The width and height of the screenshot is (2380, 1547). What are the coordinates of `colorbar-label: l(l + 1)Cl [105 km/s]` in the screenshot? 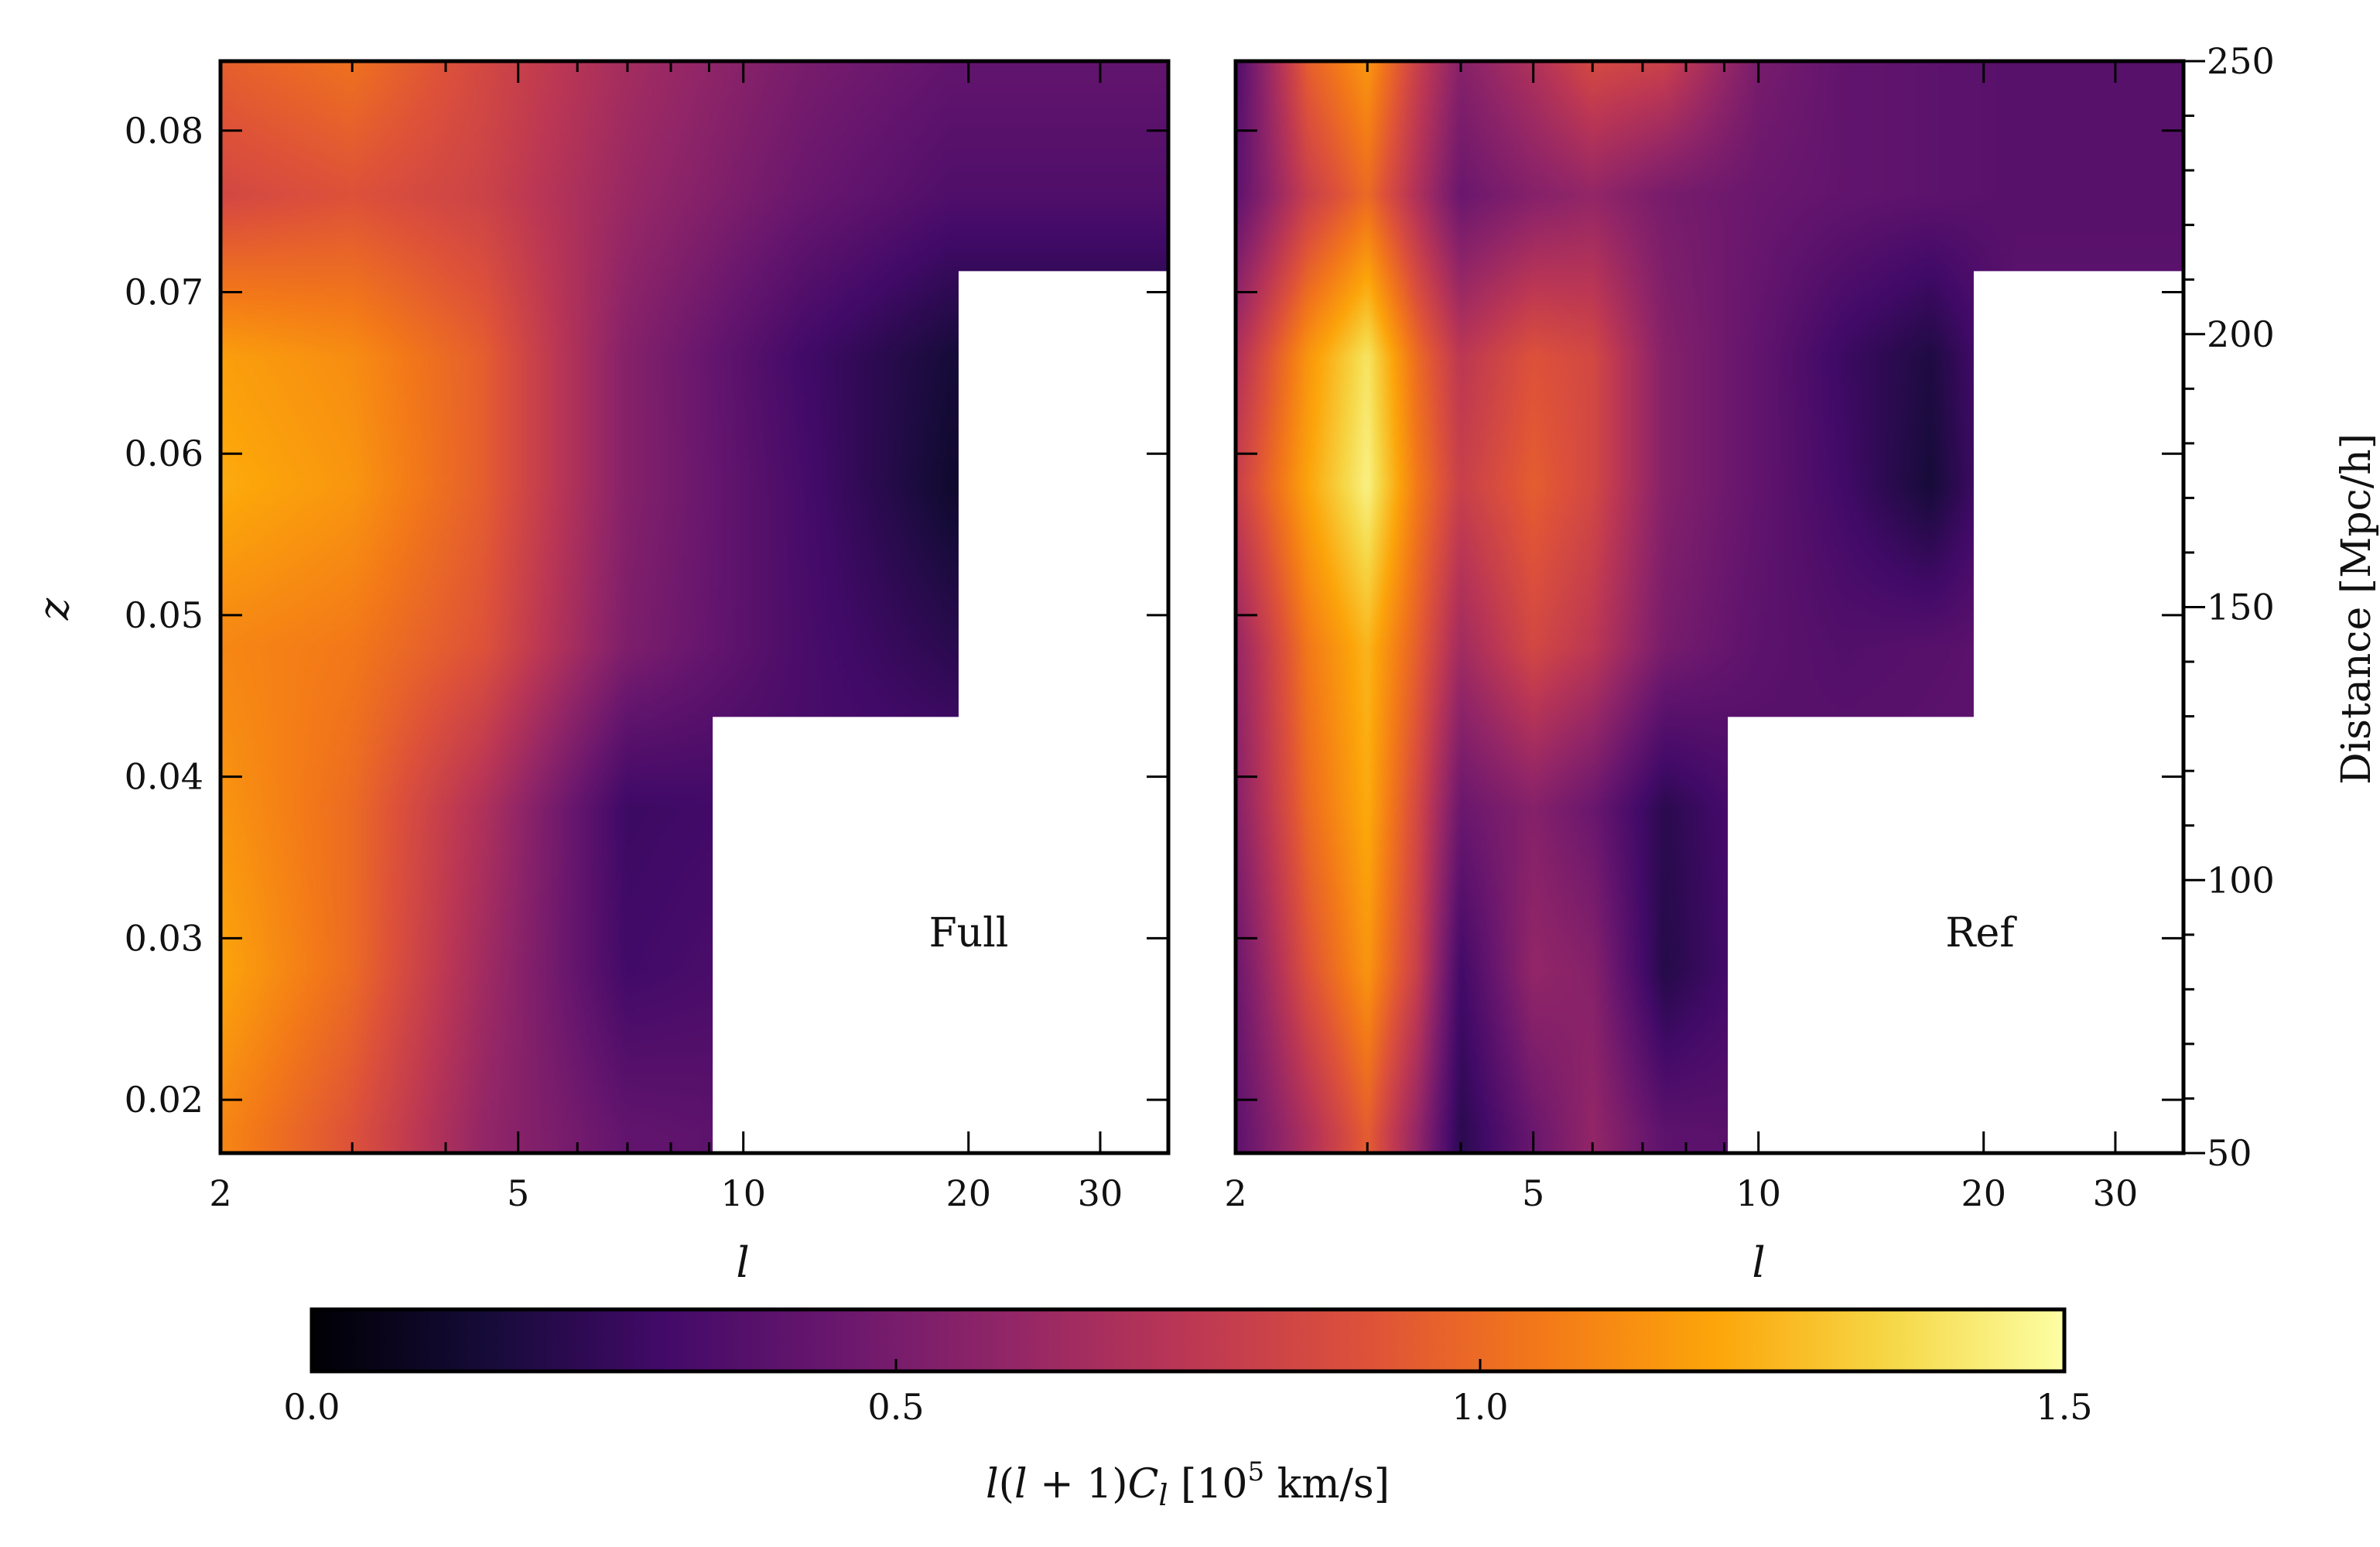 It's located at (1188, 1484).